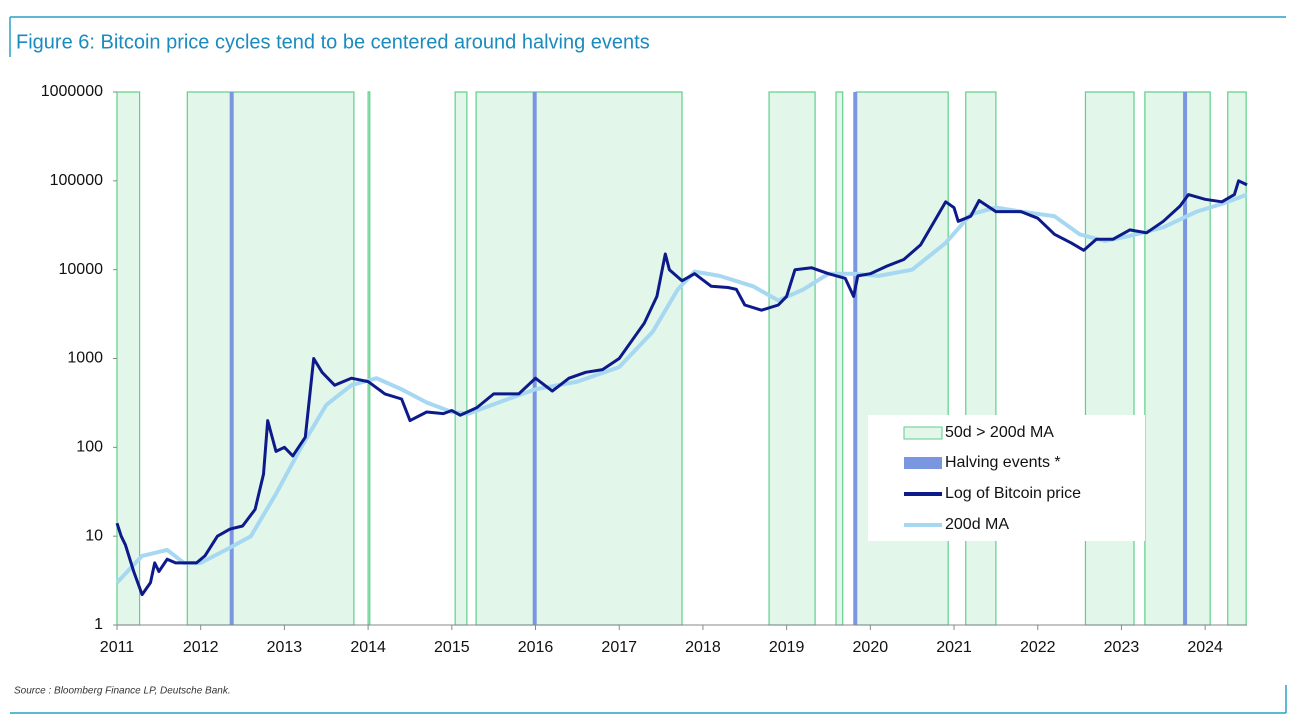 This screenshot has height=727, width=1306. What do you see at coordinates (1038, 647) in the screenshot?
I see `x-tick-label: 2022` at bounding box center [1038, 647].